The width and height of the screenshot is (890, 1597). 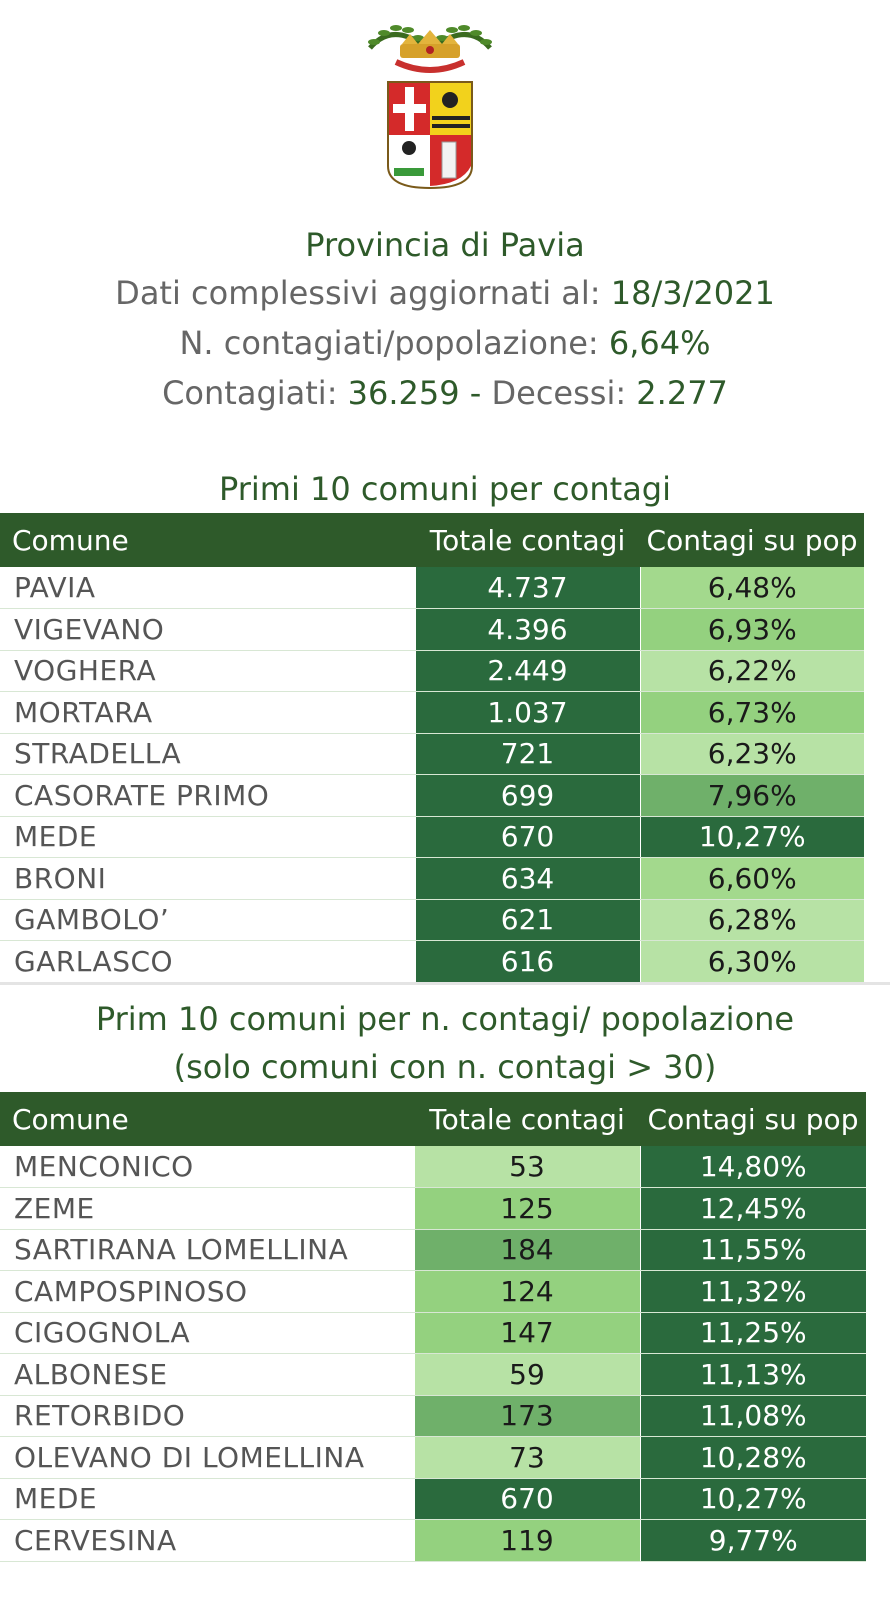 What do you see at coordinates (527, 1540) in the screenshot?
I see `totale-cell: 119` at bounding box center [527, 1540].